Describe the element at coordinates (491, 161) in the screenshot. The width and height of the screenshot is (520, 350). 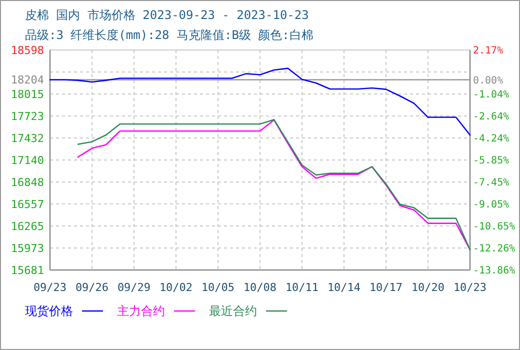
I see `y2-tick-label: -5.85%` at that location.